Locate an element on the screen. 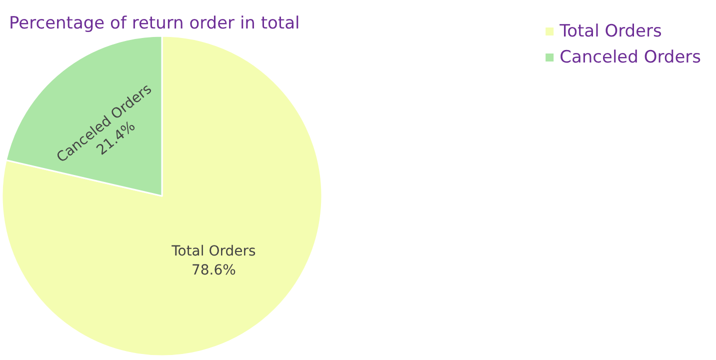 The image size is (716, 360). legend-label: Total Orders is located at coordinates (610, 32).